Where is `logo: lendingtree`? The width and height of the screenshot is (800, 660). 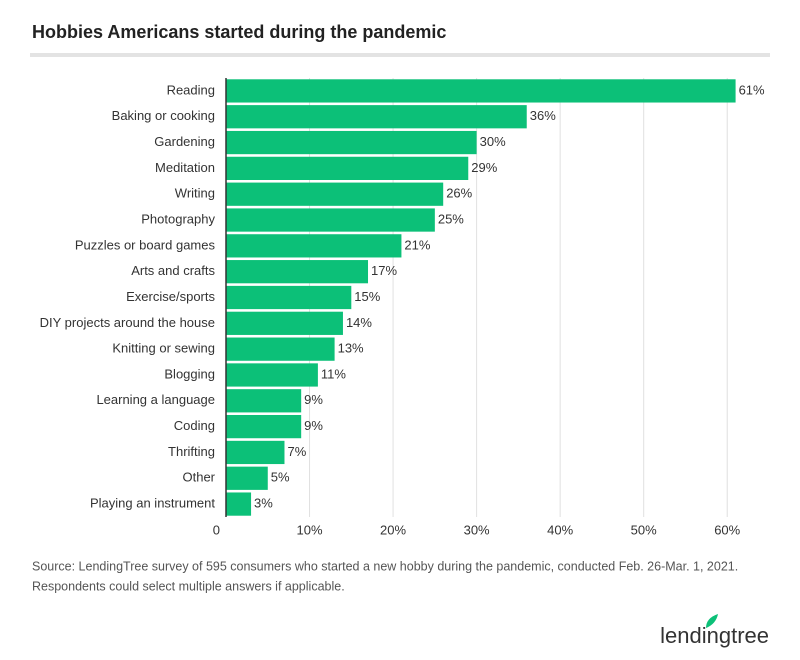 logo: lendingtree is located at coordinates (714, 635).